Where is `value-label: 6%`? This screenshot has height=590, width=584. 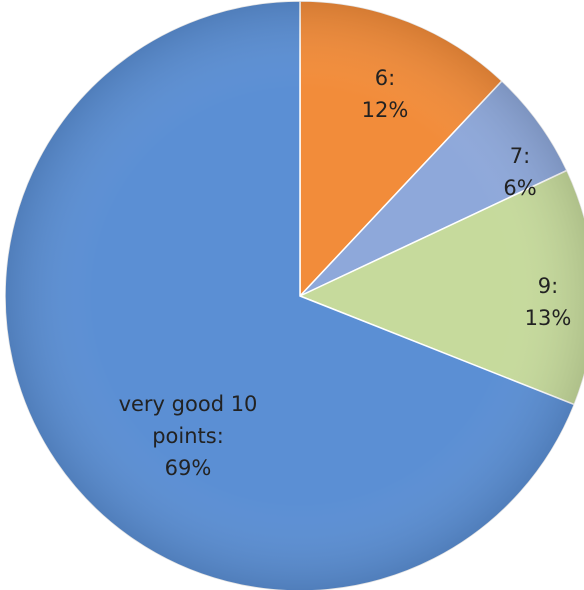
value-label: 6% is located at coordinates (520, 188).